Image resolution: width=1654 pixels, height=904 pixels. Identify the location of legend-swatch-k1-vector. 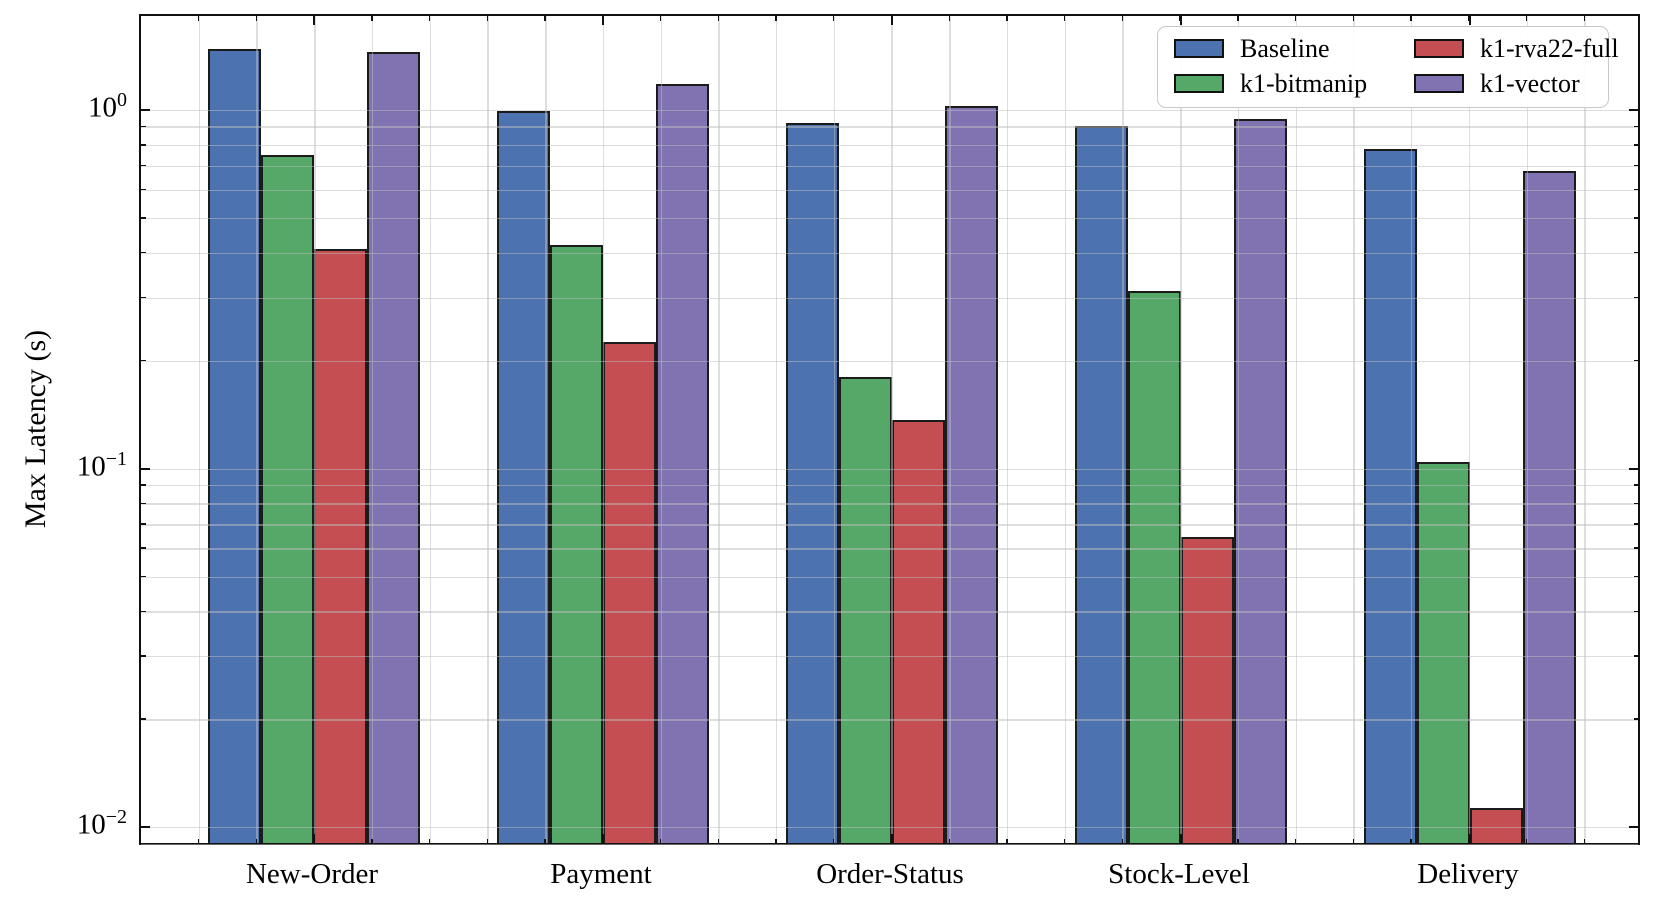
(1439, 83).